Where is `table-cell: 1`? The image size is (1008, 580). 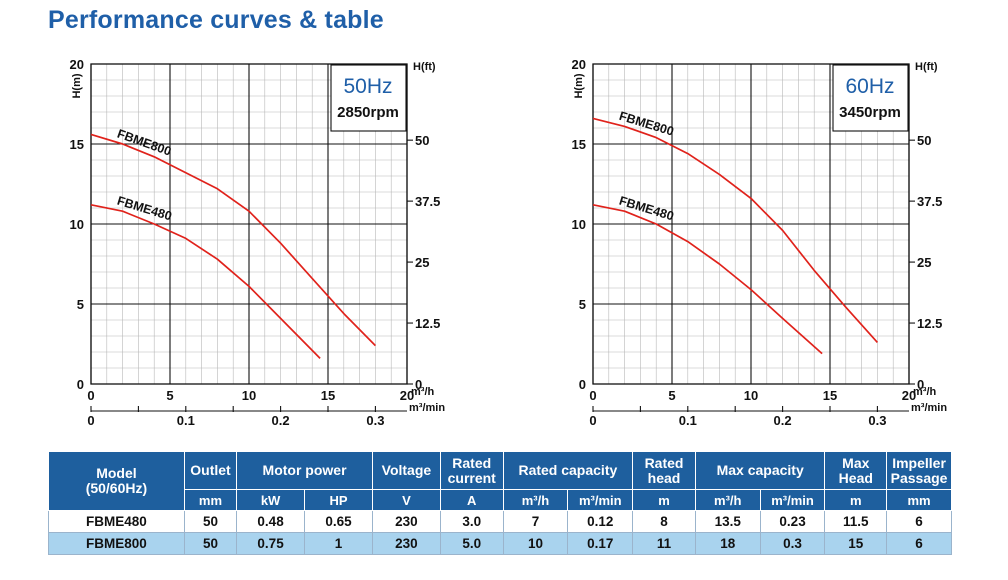
table-cell: 1 is located at coordinates (338, 543).